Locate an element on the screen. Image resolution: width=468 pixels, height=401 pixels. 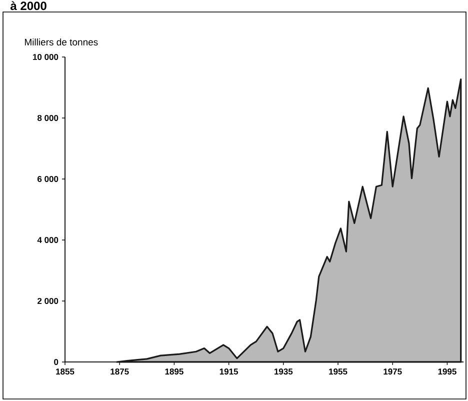
x-tick-label: 1855 is located at coordinates (65, 371).